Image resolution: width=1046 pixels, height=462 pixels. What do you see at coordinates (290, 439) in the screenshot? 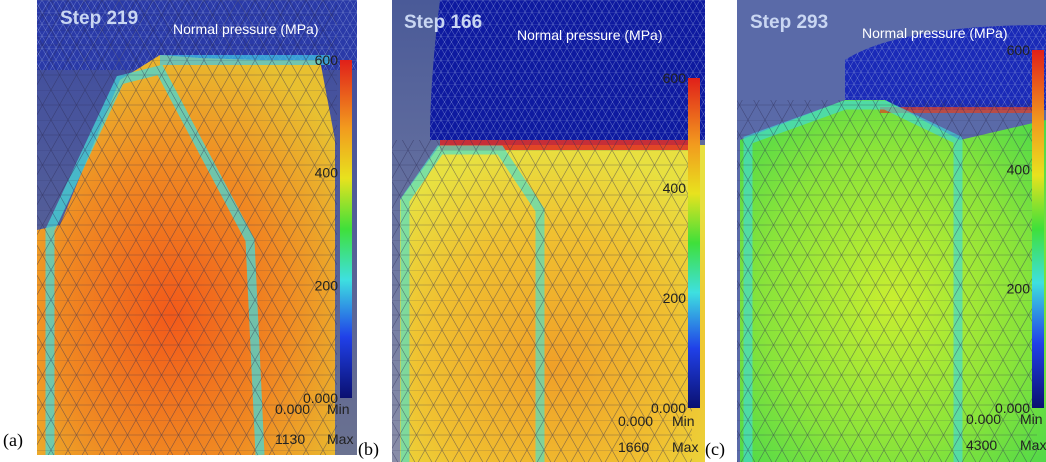
I see `max-value: 1130` at bounding box center [290, 439].